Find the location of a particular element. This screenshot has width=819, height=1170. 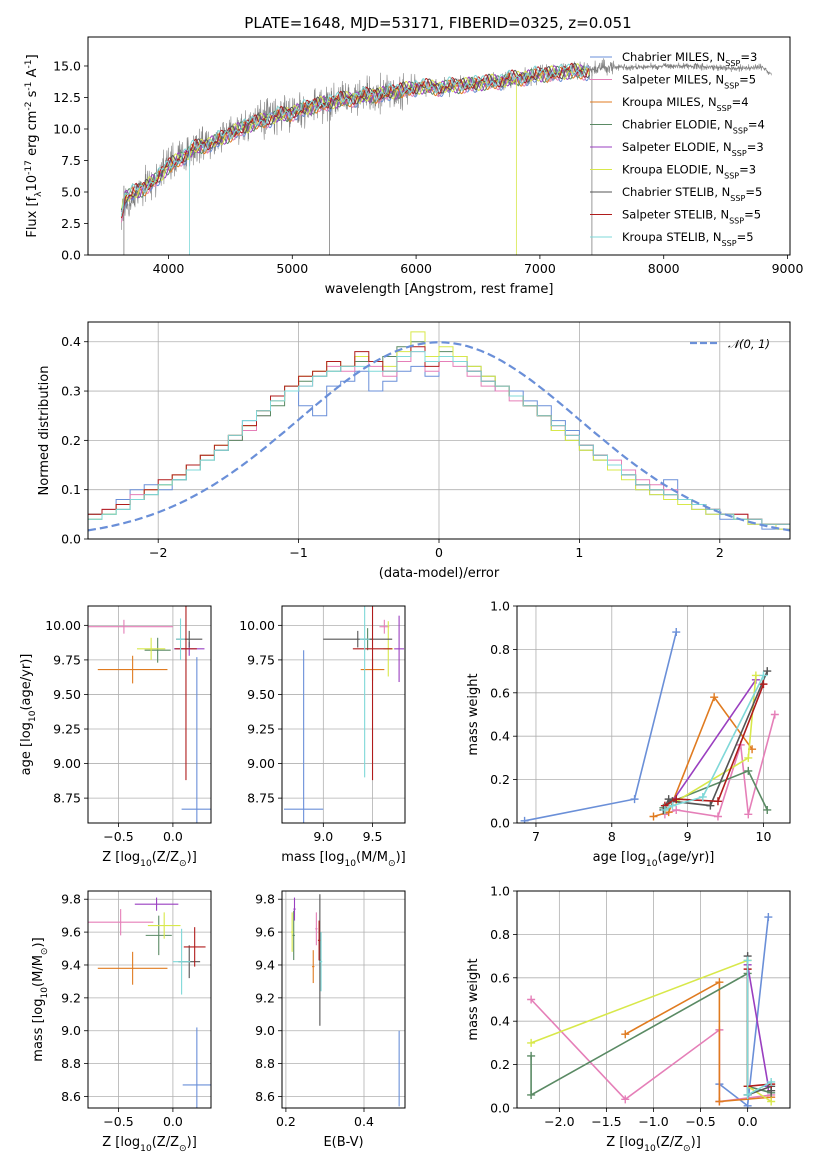

age_vs_mass-xlabel: mass [log10(M/M⊙)] is located at coordinates (343, 859).